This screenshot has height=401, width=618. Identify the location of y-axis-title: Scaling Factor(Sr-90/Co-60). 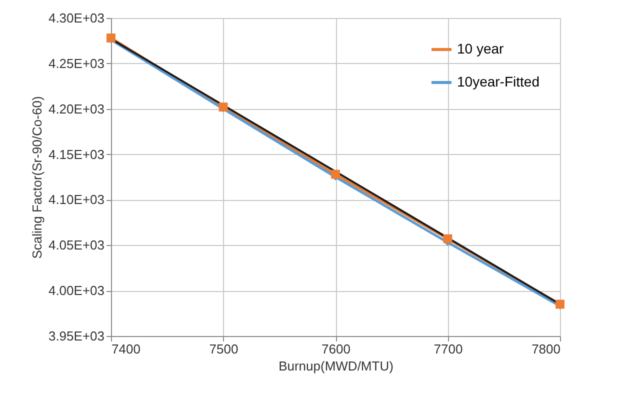
(36, 177).